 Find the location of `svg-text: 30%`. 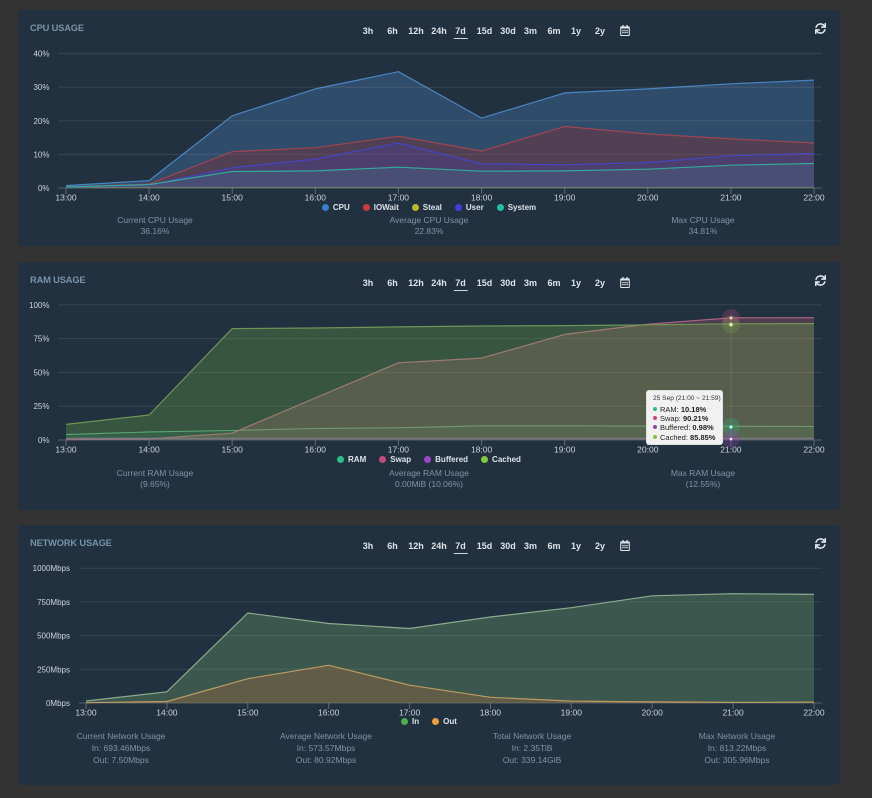

svg-text: 30% is located at coordinates (41, 87).